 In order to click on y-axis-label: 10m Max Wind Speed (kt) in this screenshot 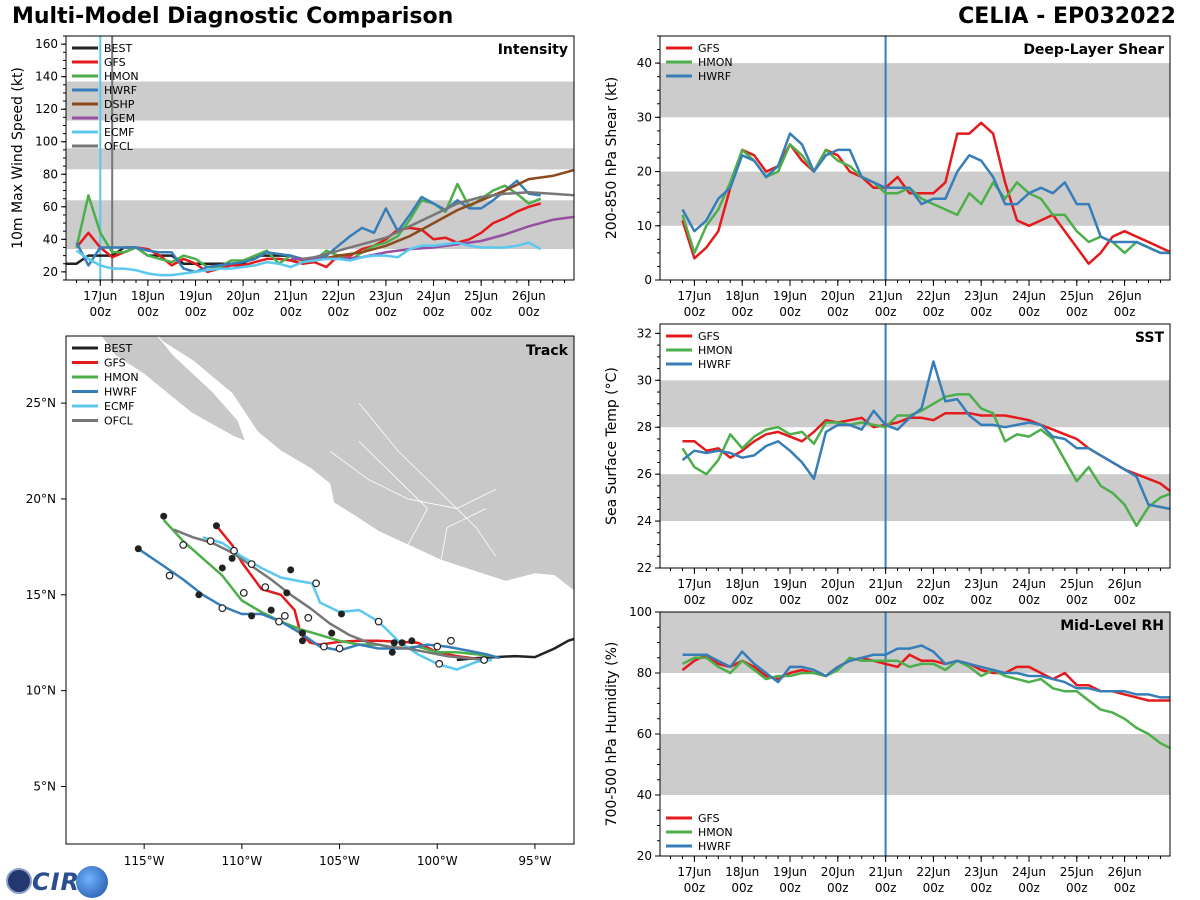, I will do `click(18, 158)`.